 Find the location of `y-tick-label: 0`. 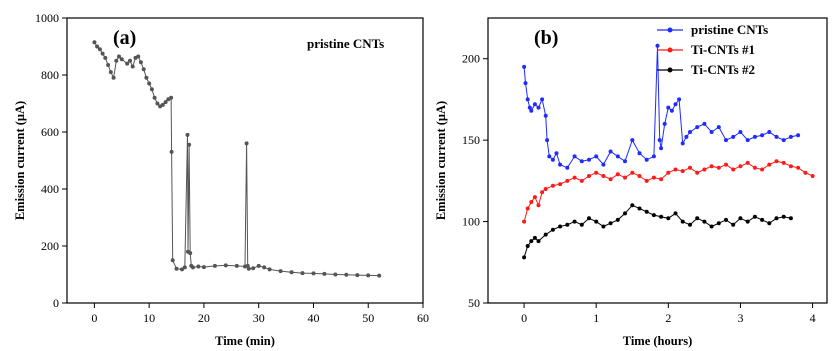

y-tick-label: 0 is located at coordinates (56, 303).